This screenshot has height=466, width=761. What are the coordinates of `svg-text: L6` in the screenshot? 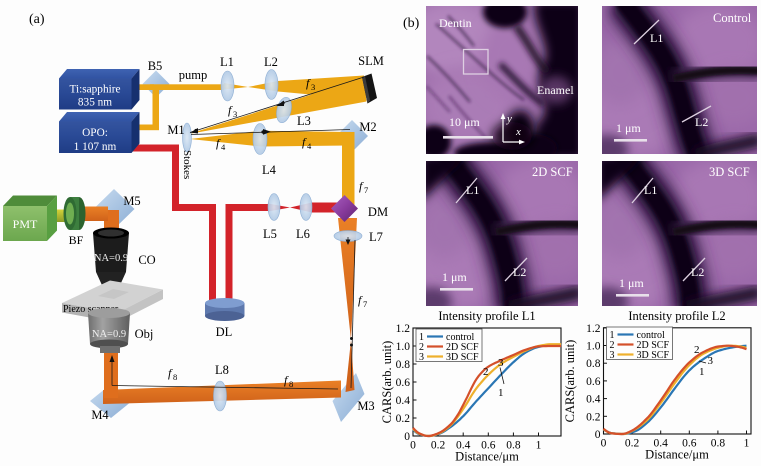 It's located at (303, 234).